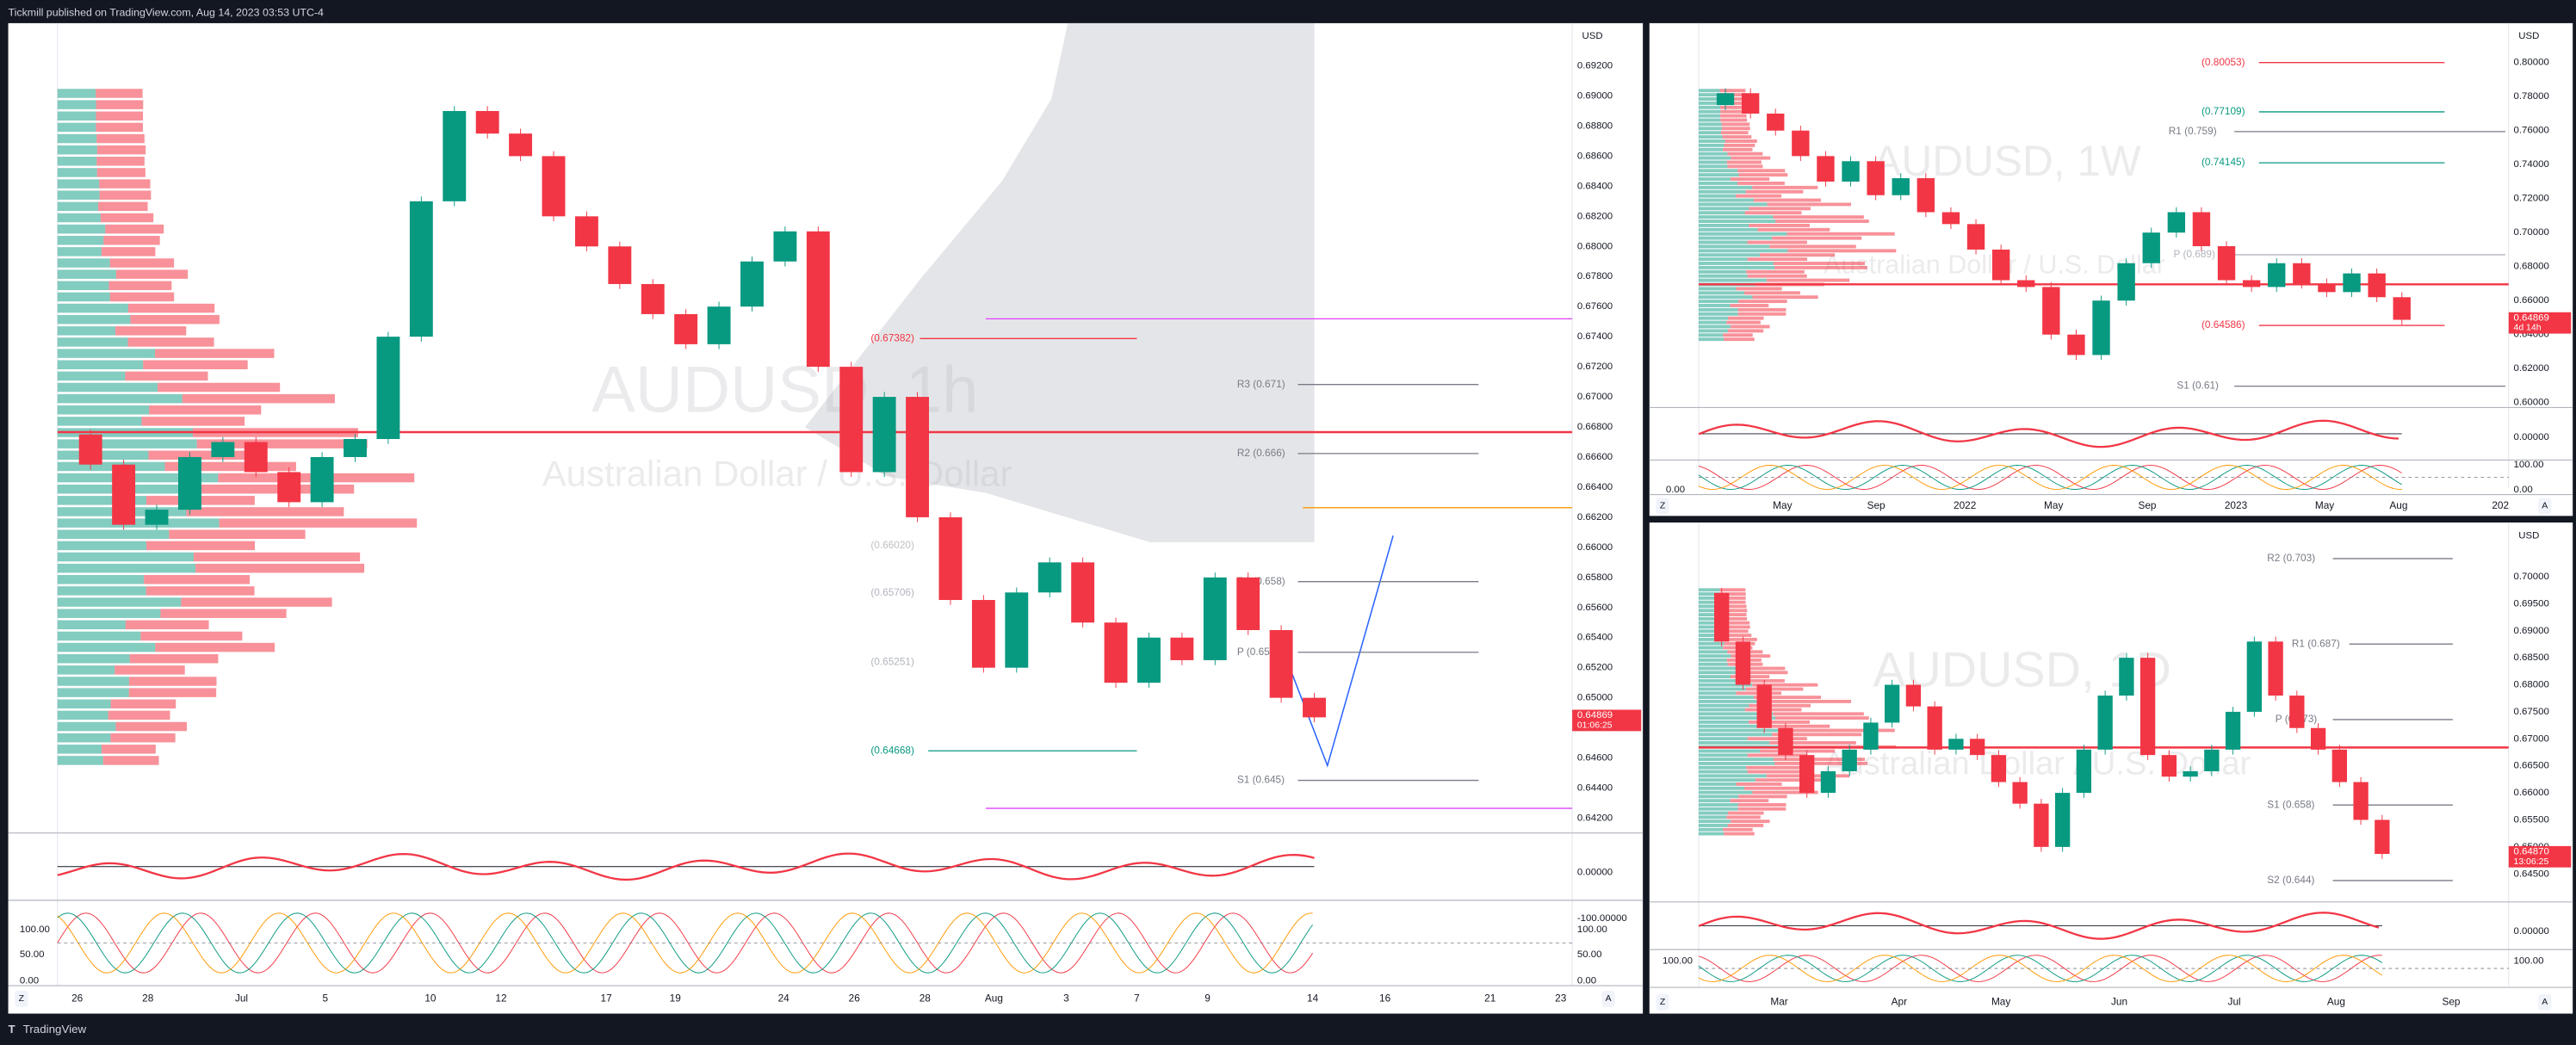 Image resolution: width=2576 pixels, height=1045 pixels. I want to click on price-label: 0.64500, so click(2530, 874).